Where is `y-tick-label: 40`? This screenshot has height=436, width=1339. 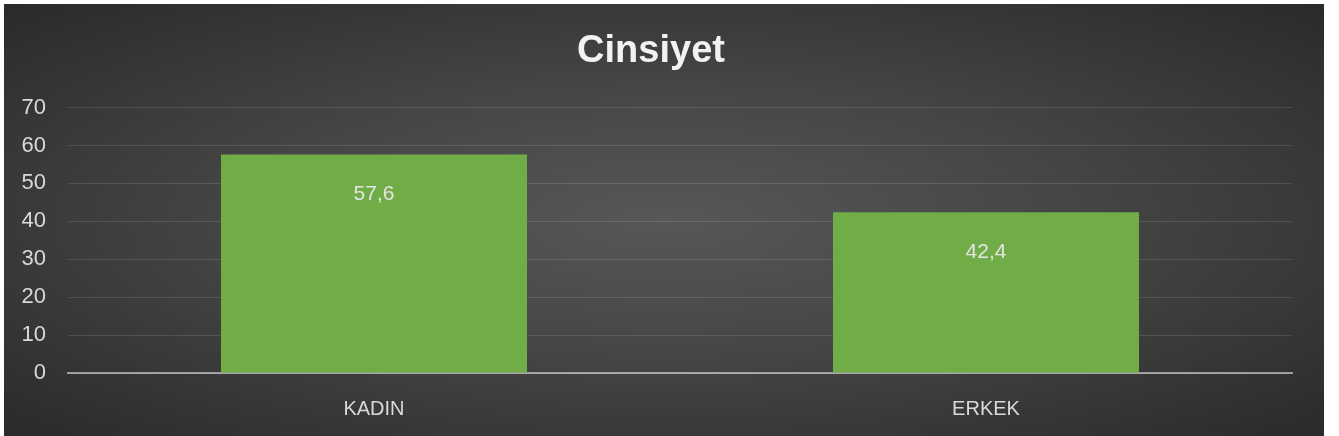 y-tick-label: 40 is located at coordinates (33, 220).